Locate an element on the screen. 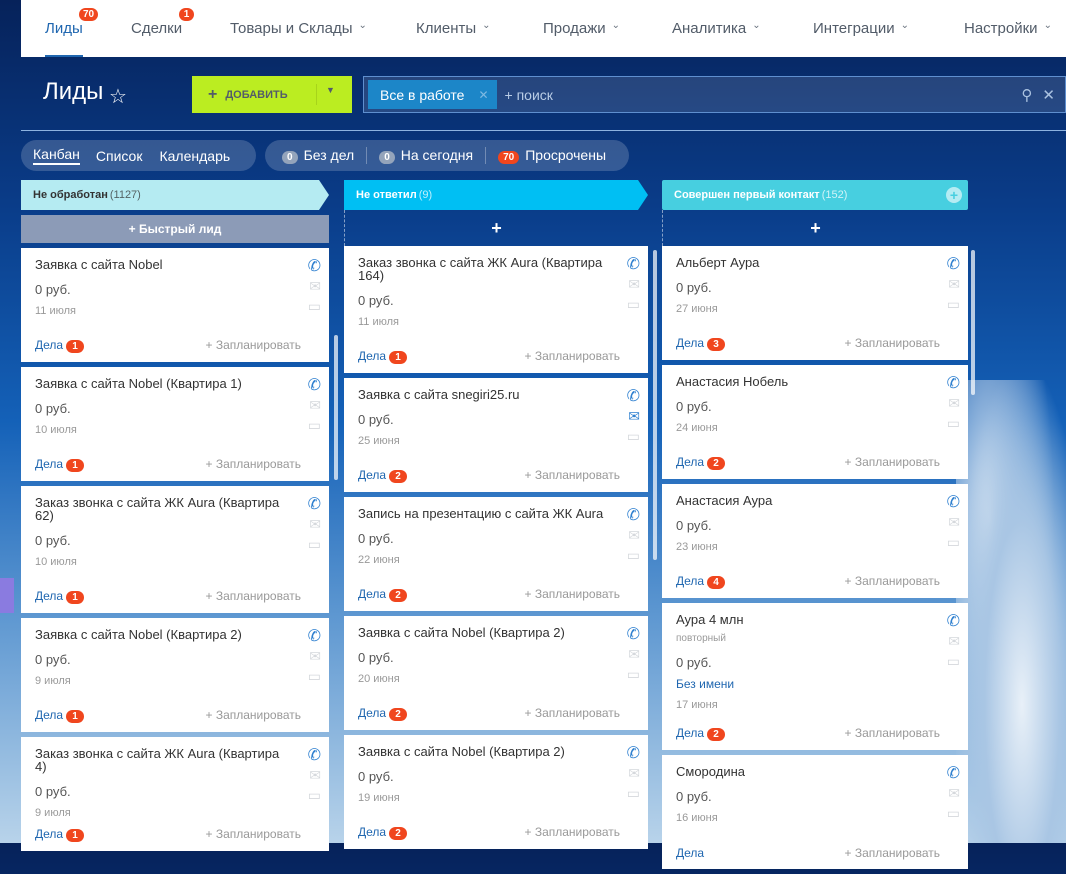 The height and width of the screenshot is (874, 1066). tab-calendar: Календарь is located at coordinates (195, 155).